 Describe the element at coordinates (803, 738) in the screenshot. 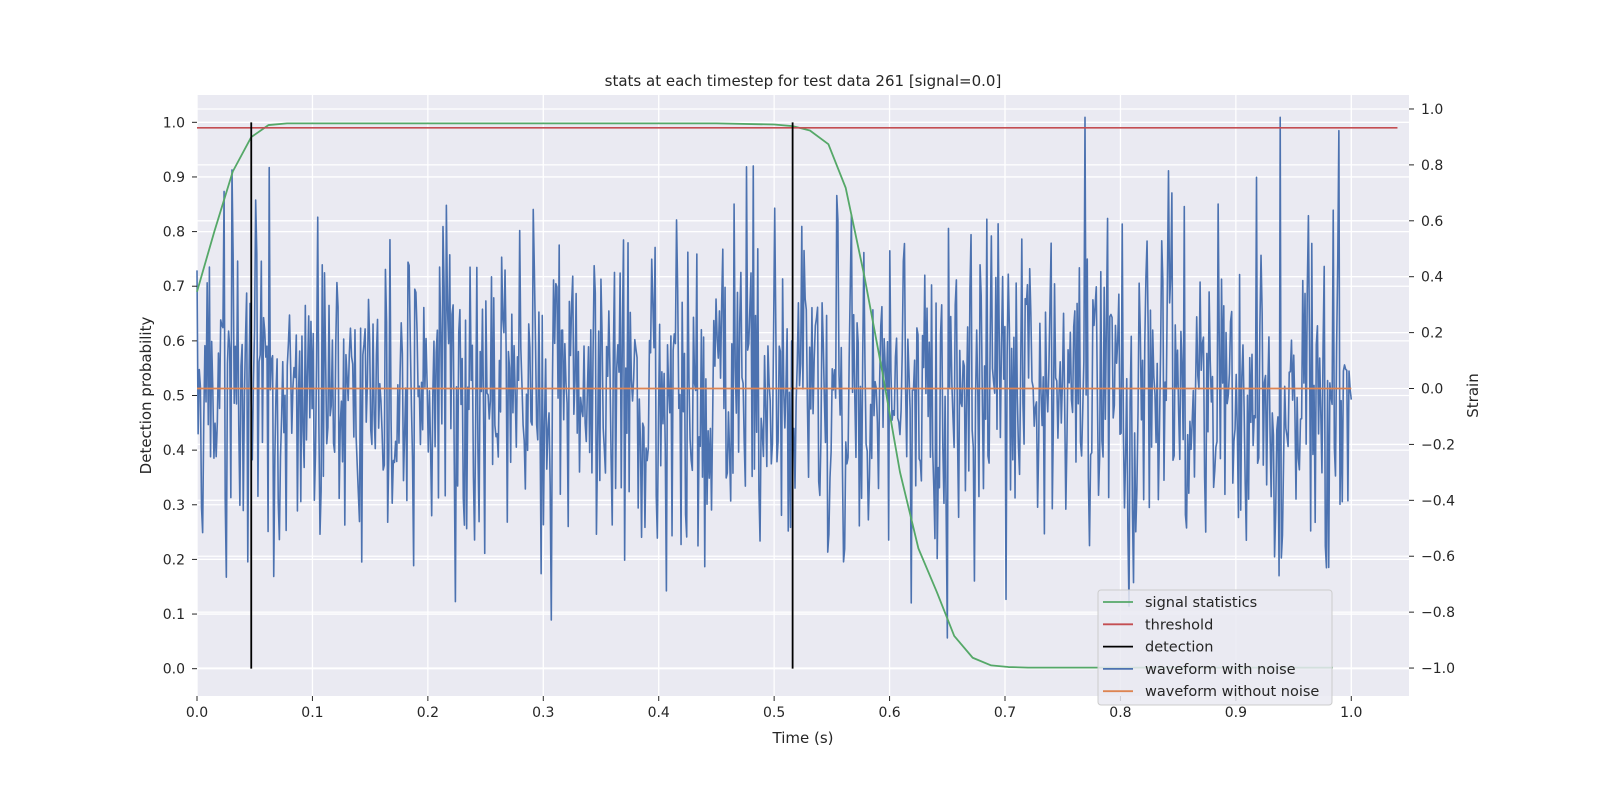

I see `x-axis-label: Time (s)` at that location.